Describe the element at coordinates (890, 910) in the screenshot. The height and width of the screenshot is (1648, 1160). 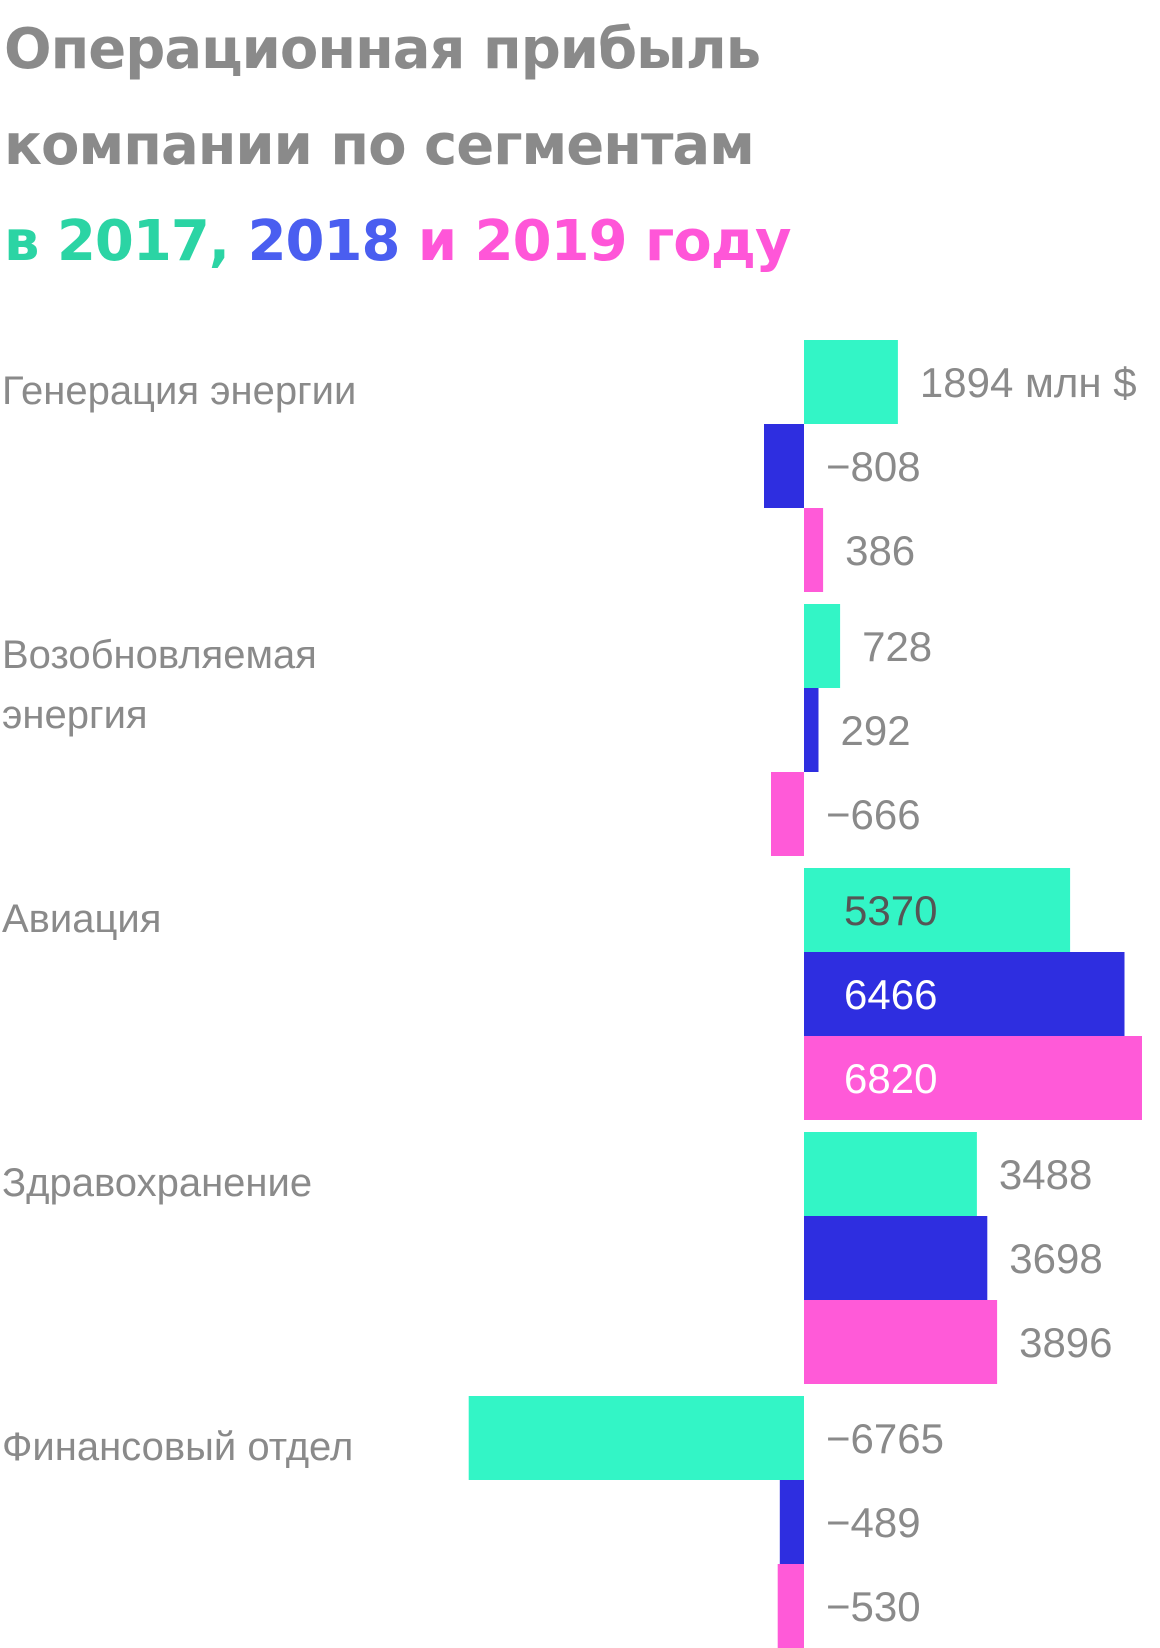
I see `value-label-2017: 5370` at that location.